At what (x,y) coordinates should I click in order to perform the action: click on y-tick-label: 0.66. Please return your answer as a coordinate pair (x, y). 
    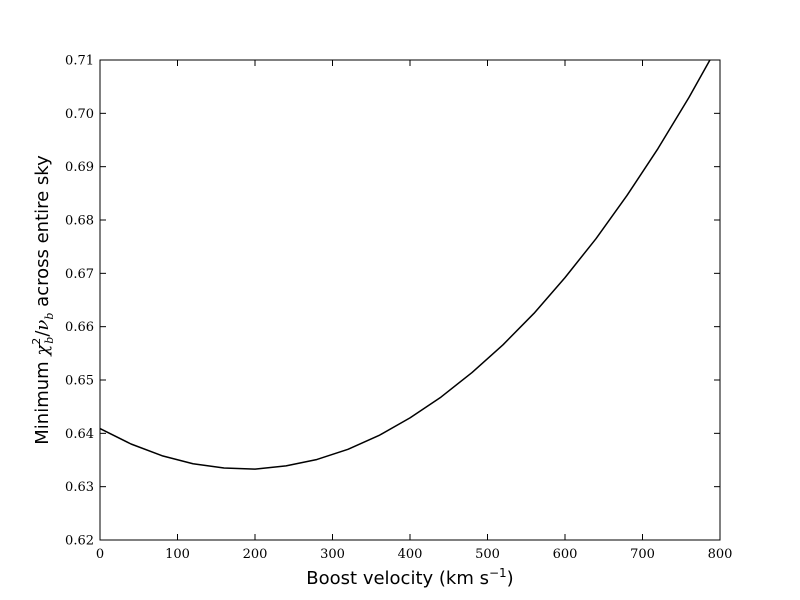
    Looking at the image, I should click on (79, 327).